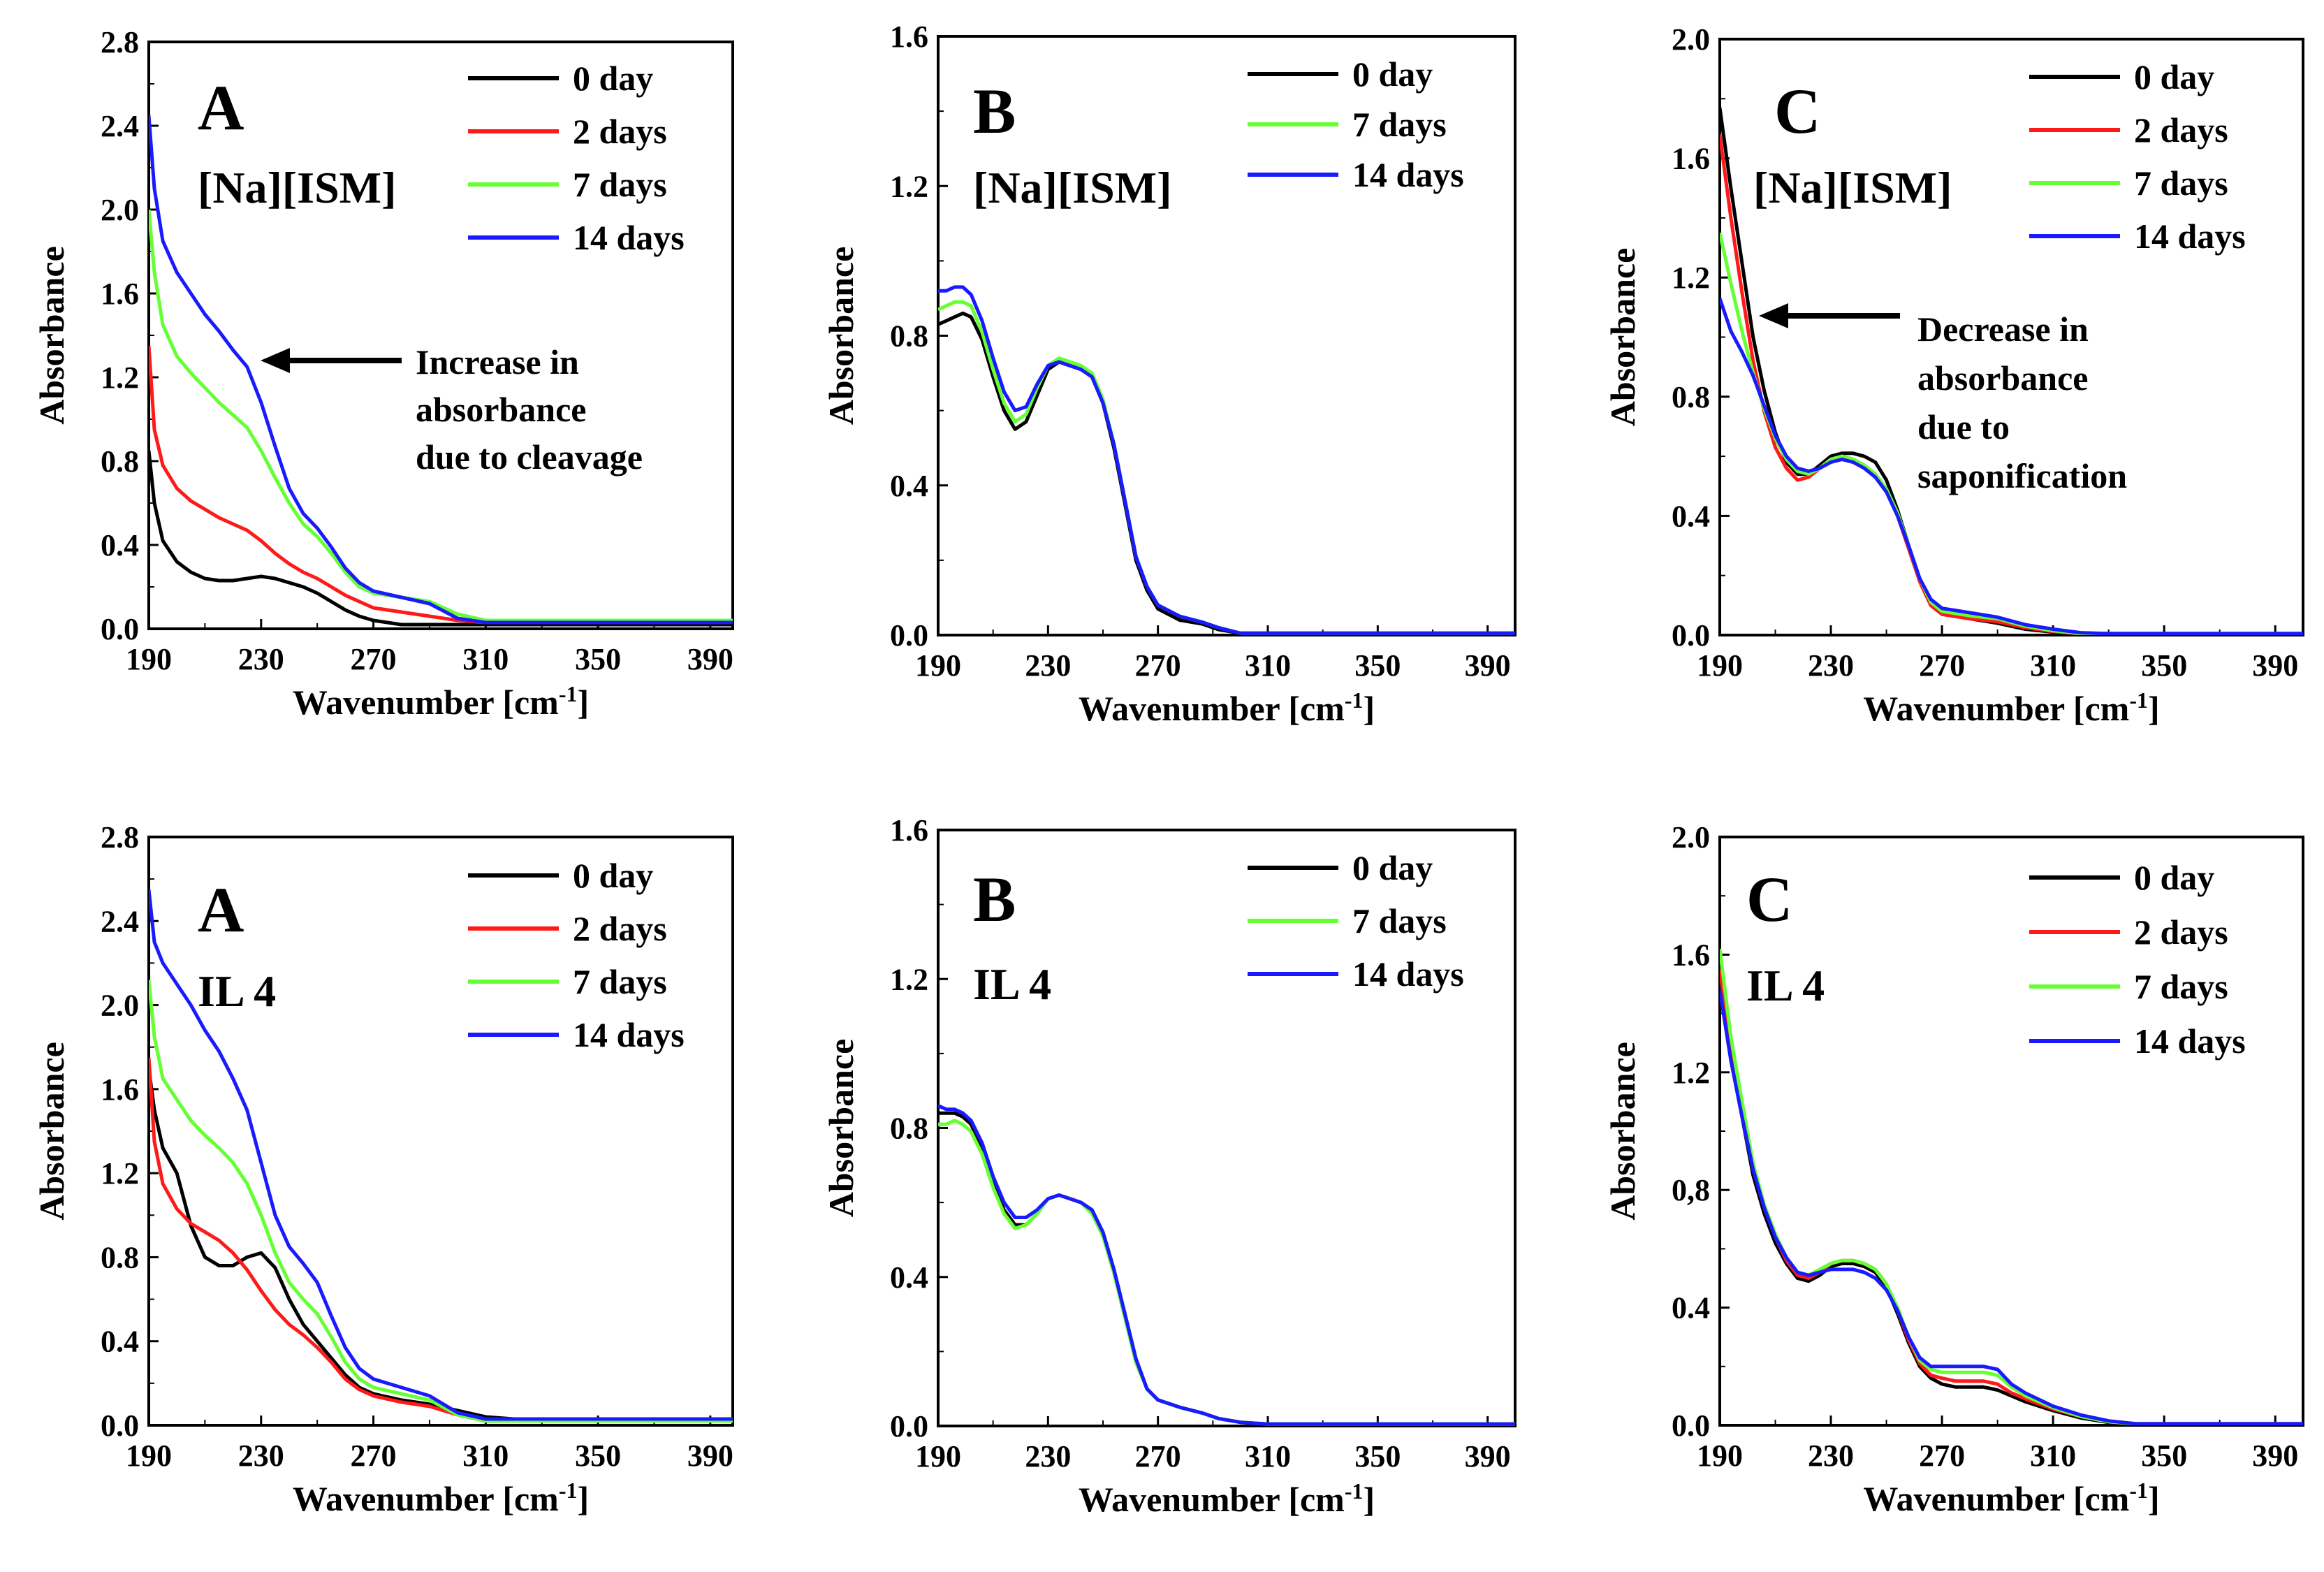 Image resolution: width=2324 pixels, height=1572 pixels. Describe the element at coordinates (2003, 329) in the screenshot. I see `annotation-text: Decrease in` at that location.